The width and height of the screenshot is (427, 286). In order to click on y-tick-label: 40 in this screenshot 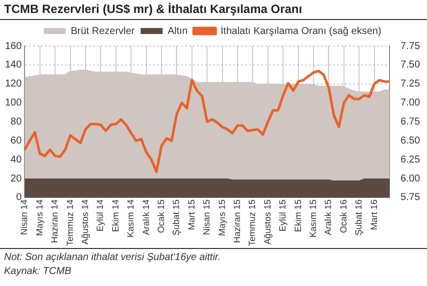, I will do `click(16, 160)`.